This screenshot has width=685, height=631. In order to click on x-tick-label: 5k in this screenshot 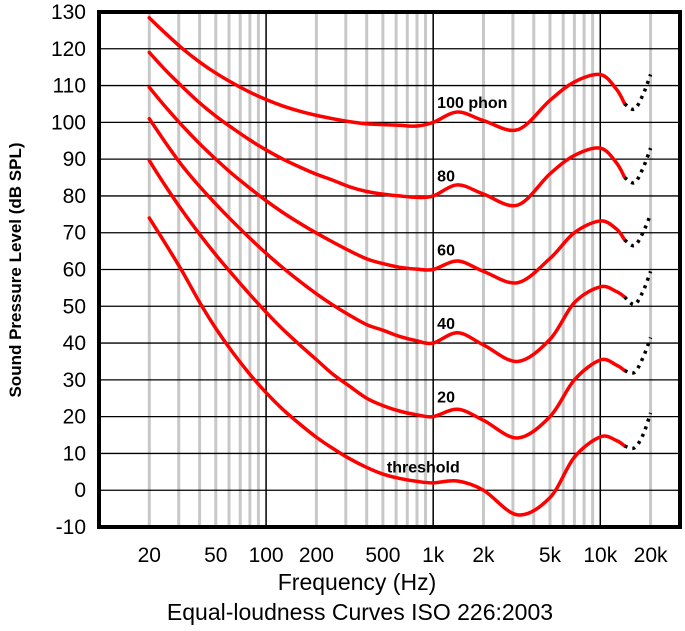, I will do `click(550, 555)`.